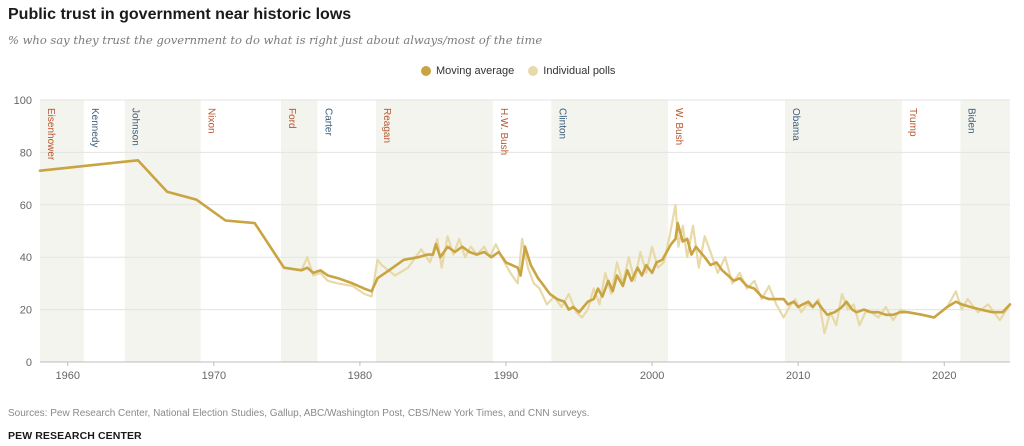 Image resolution: width=1024 pixels, height=446 pixels. I want to click on president-label-reagan: Reagan, so click(386, 125).